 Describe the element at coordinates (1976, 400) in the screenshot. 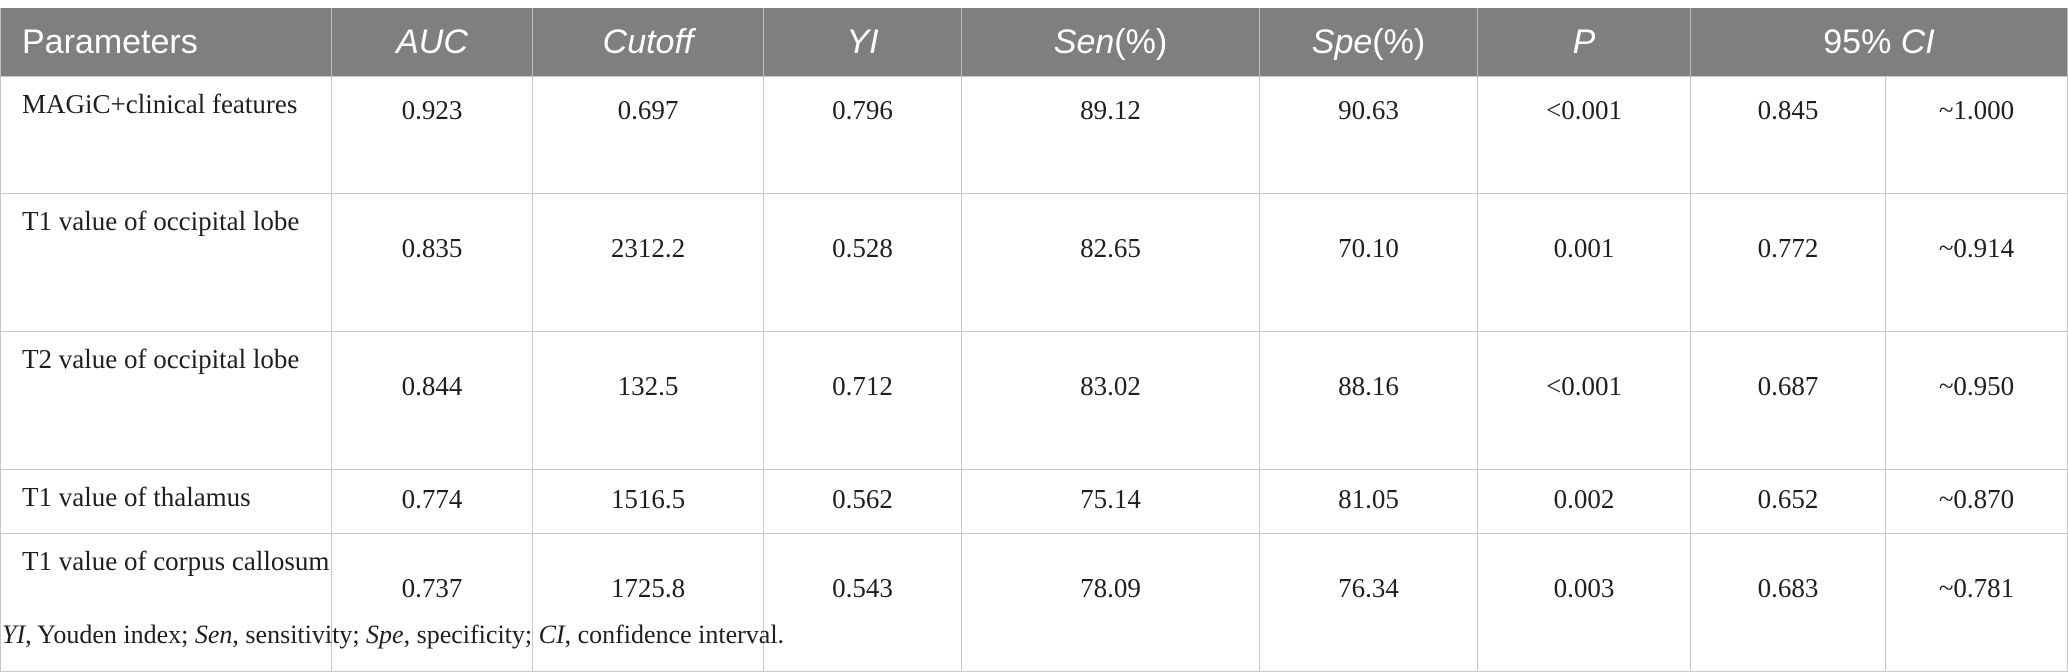

I see `cell-ci-high: ~0.950` at that location.